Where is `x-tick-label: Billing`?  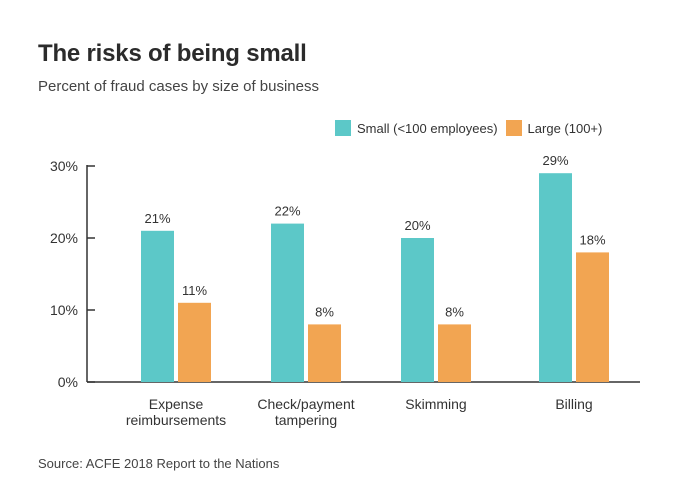 x-tick-label: Billing is located at coordinates (573, 404).